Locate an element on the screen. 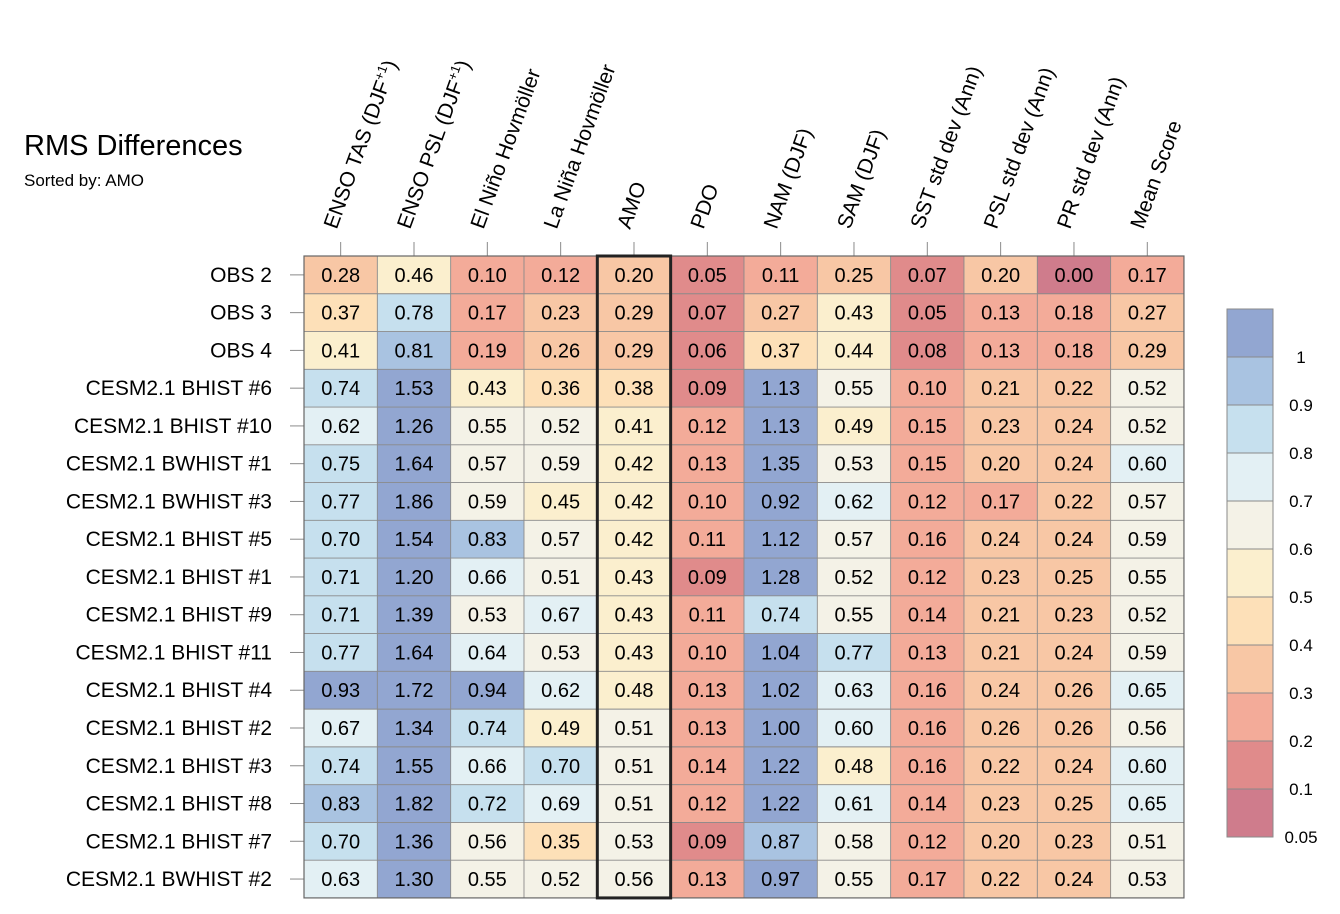 The height and width of the screenshot is (914, 1340). cell-value: 0.66 is located at coordinates (487, 767).